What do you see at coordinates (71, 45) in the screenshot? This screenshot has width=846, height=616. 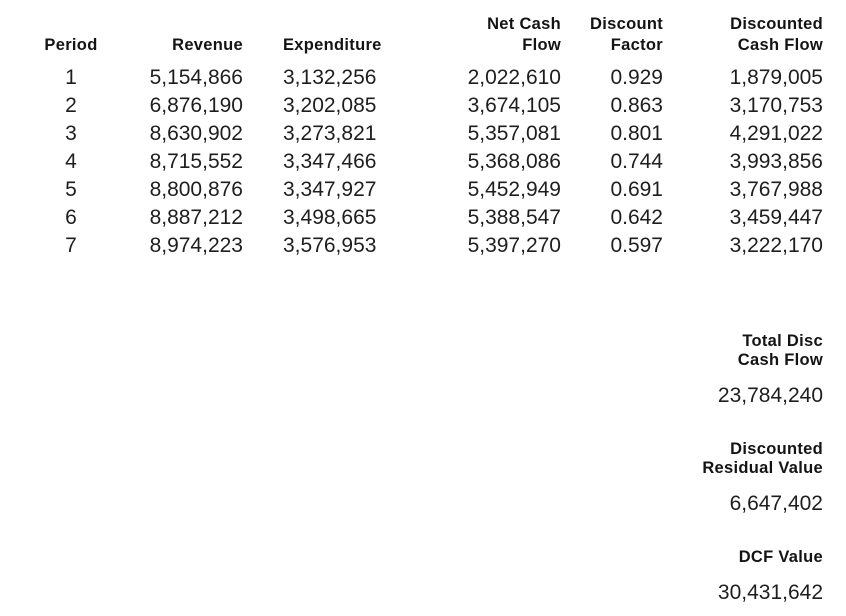 I see `header-period: Period` at bounding box center [71, 45].